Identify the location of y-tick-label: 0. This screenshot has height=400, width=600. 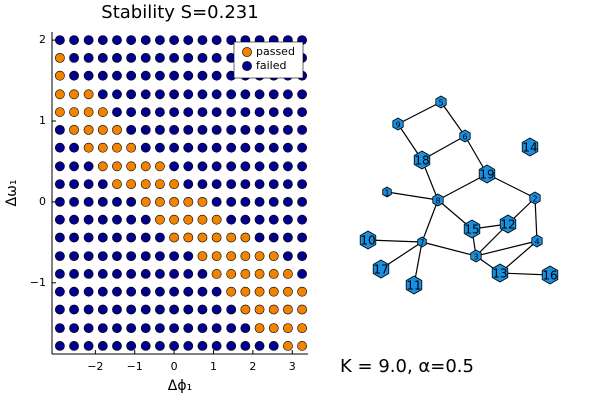
(42, 201).